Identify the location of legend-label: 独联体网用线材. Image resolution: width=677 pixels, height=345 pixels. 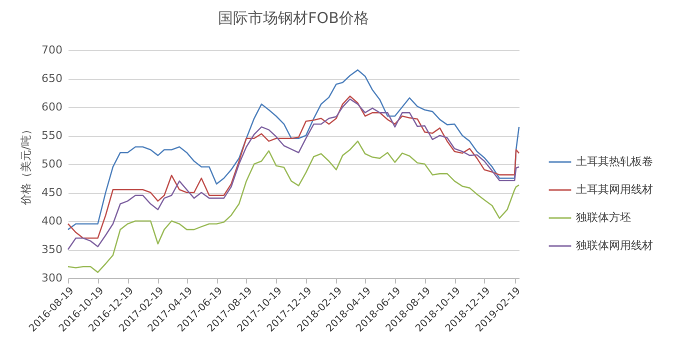
(614, 245).